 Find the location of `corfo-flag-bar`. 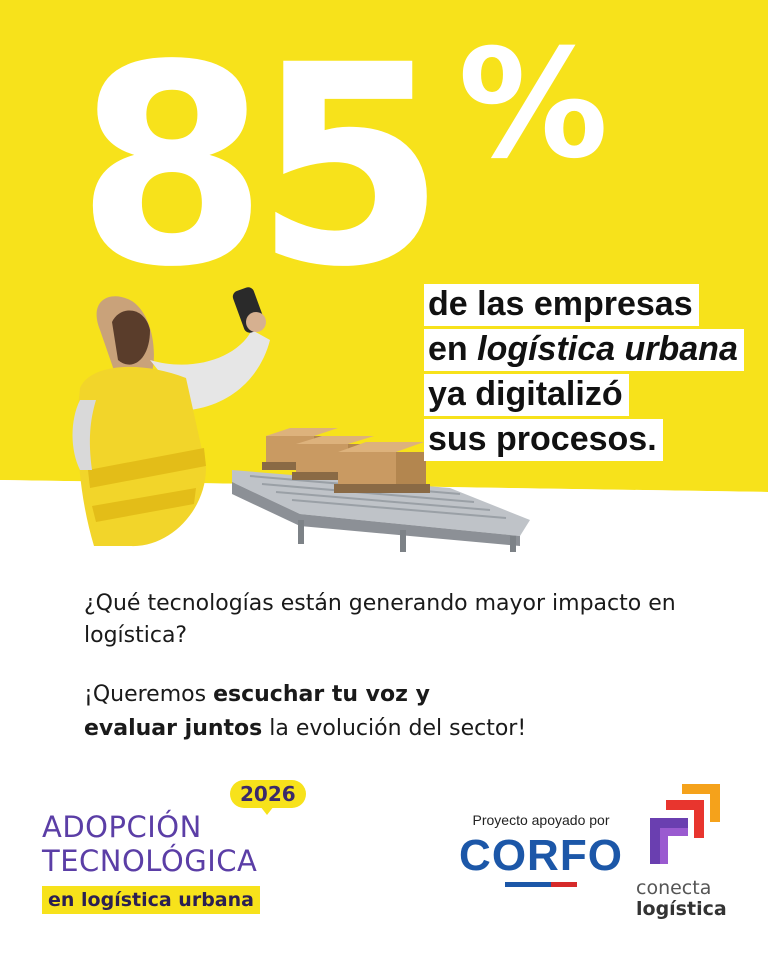

corfo-flag-bar is located at coordinates (541, 884).